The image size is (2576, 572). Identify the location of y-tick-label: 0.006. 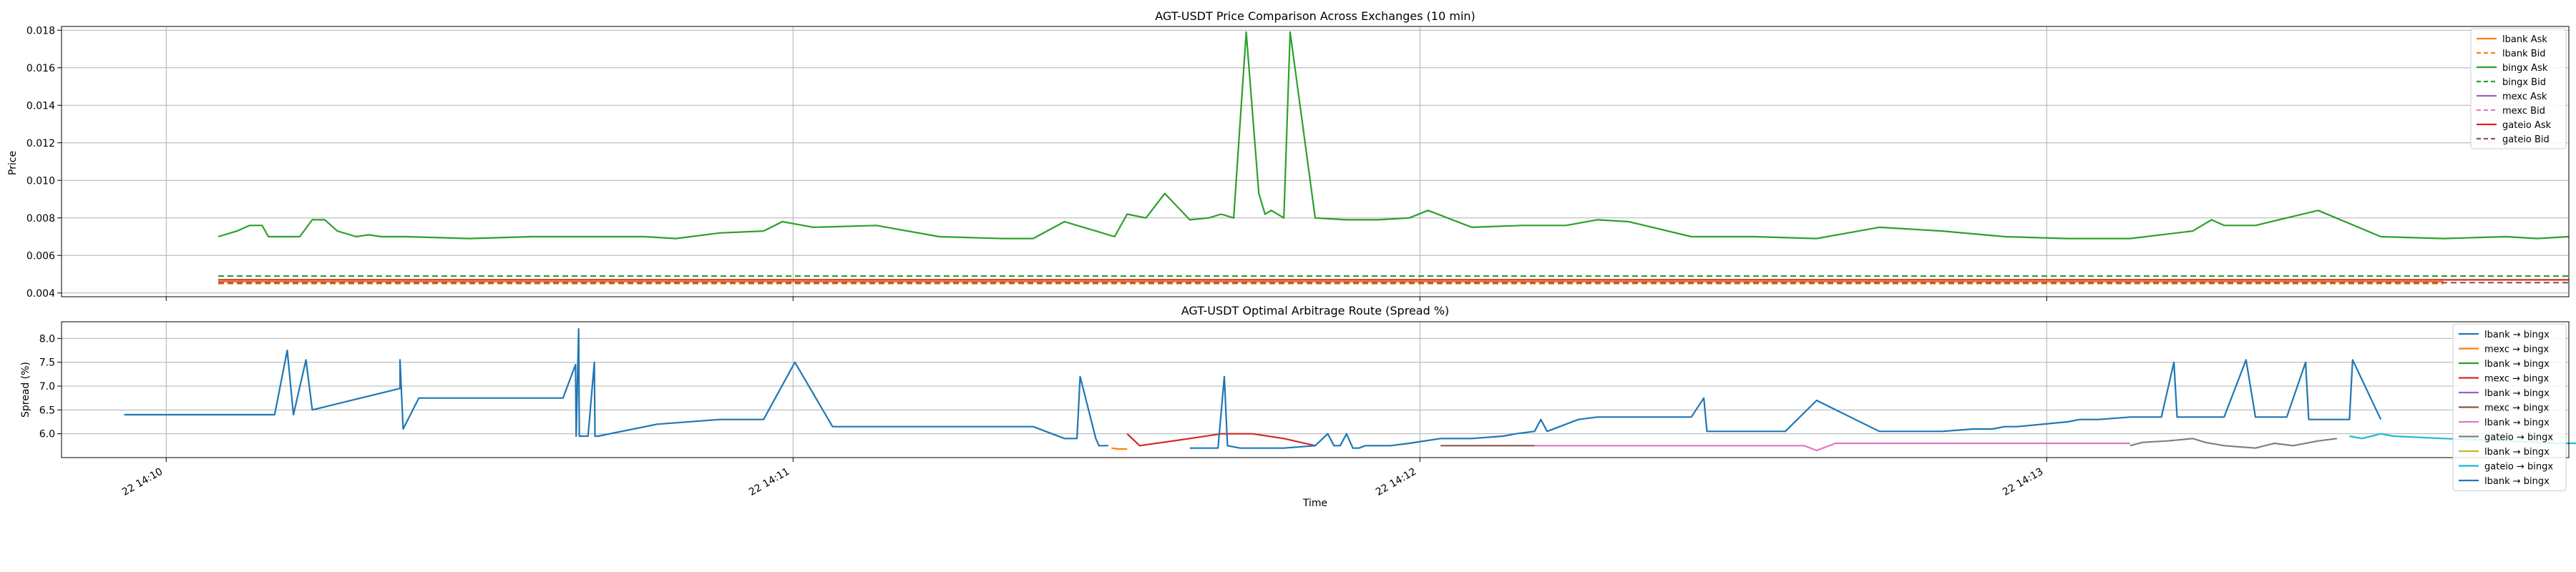
(40, 256).